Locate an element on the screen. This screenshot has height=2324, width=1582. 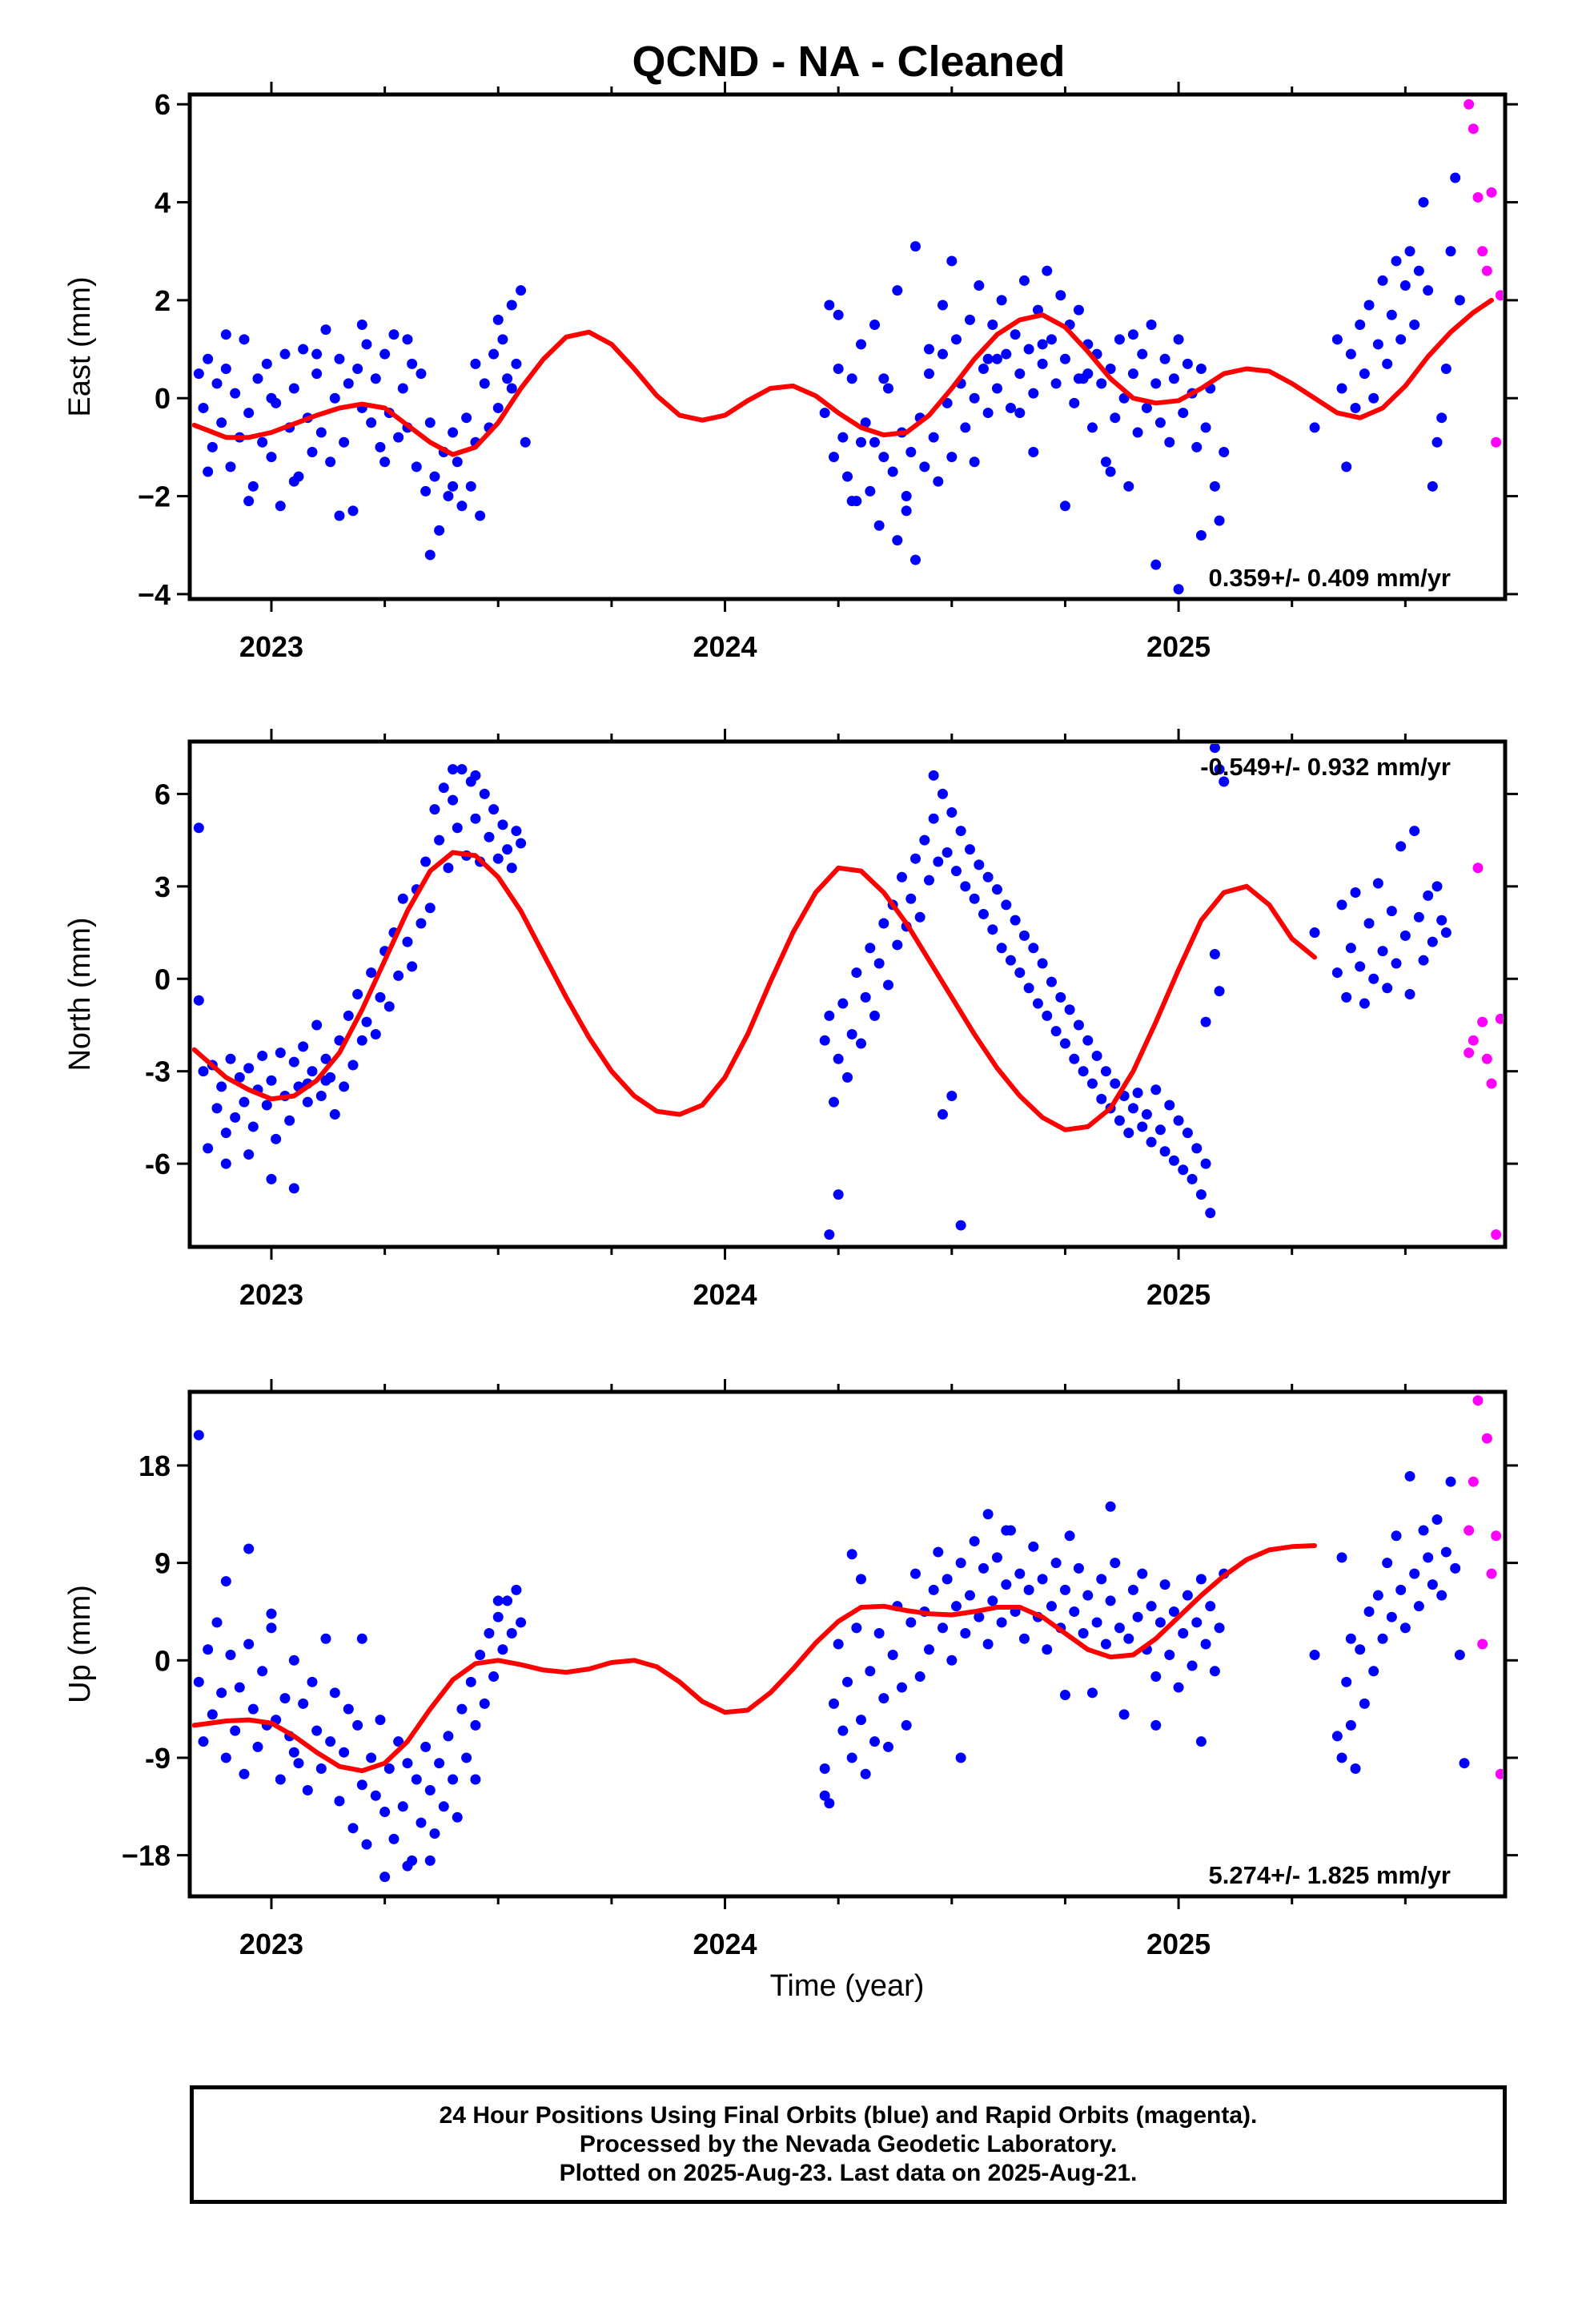
y-tick-label: 4 is located at coordinates (163, 203).